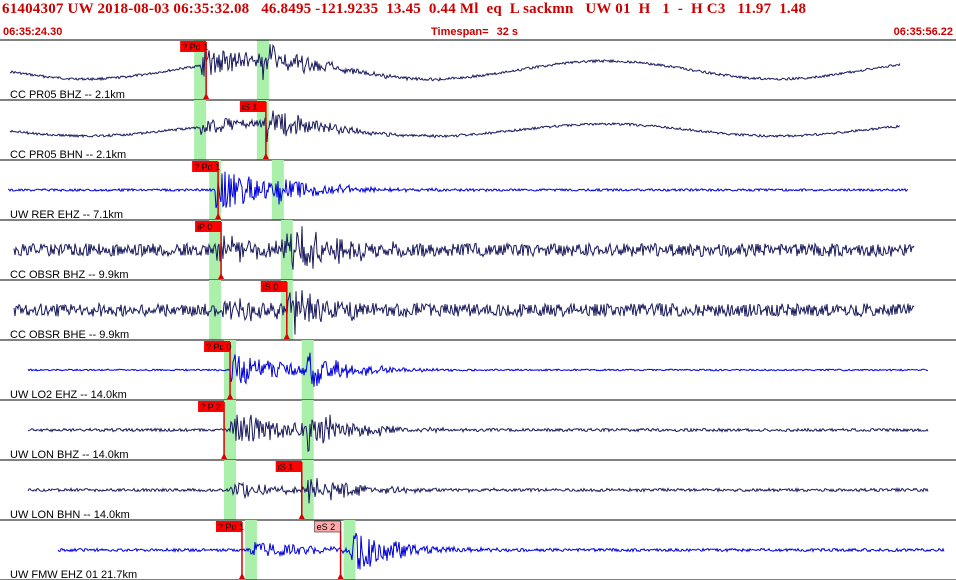 This screenshot has width=956, height=580. I want to click on trace-row: ? Pd 1 eS 2 UW FMW EHZ 01 21.7km, so click(478, 550).